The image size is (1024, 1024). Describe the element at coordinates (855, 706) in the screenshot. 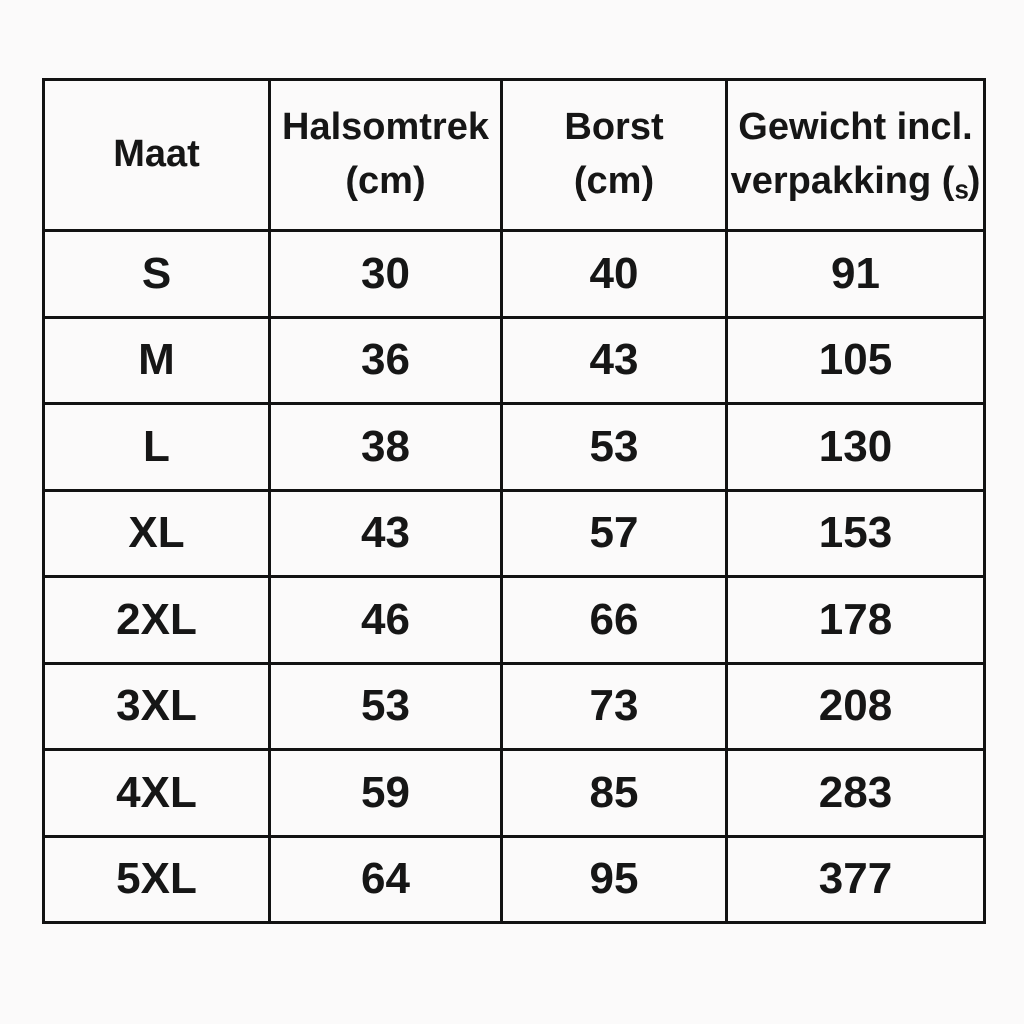

I see `cell-weight: 208` at that location.